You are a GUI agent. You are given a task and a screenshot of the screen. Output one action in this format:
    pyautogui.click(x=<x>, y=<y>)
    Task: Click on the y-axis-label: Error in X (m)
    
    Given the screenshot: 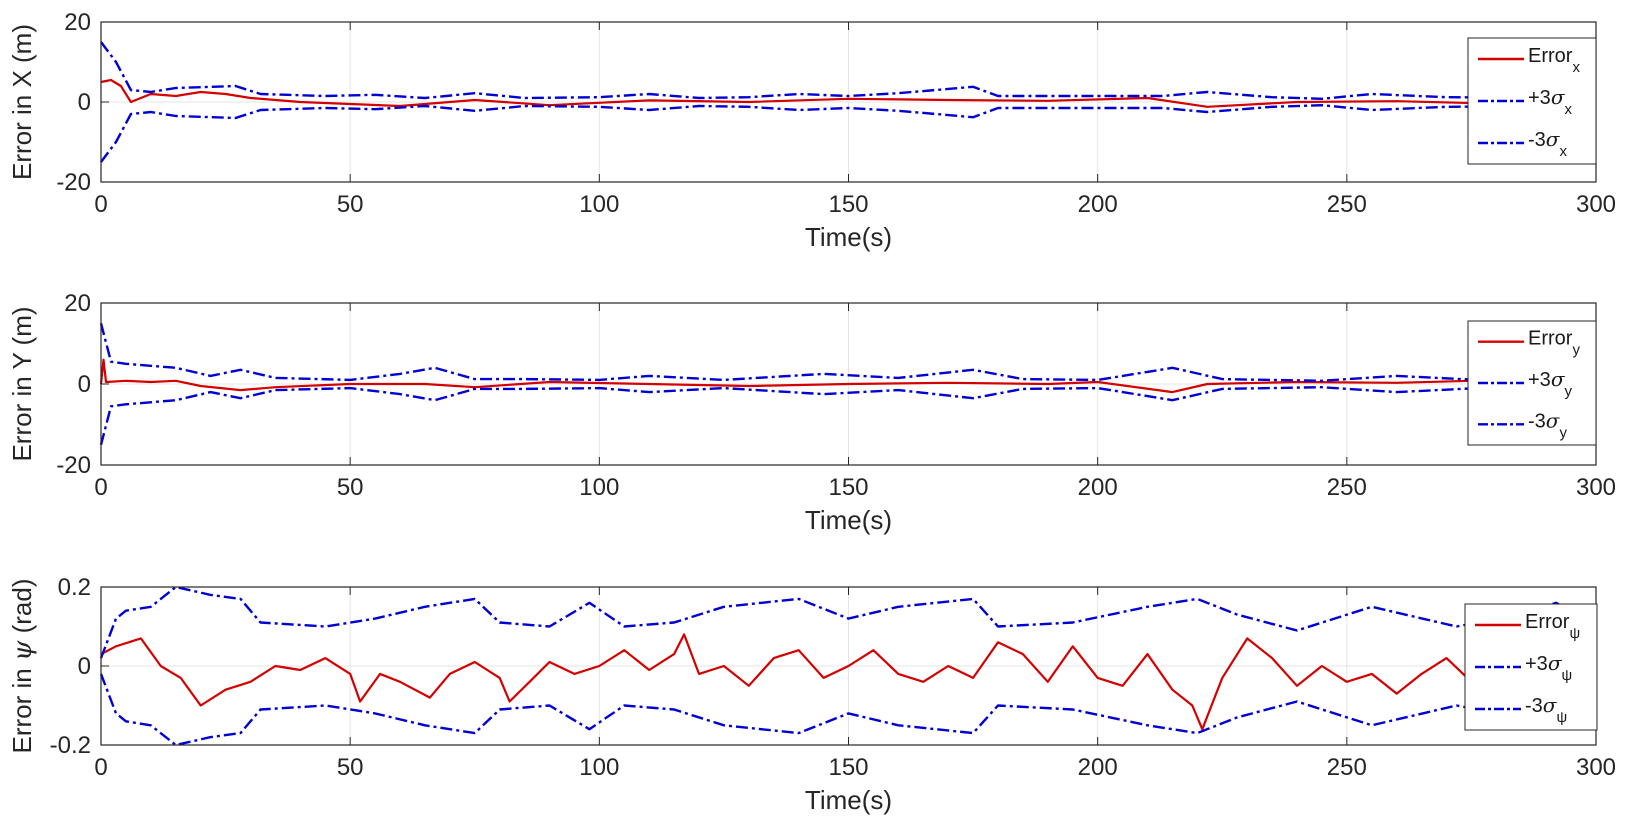 What is the action you would take?
    pyautogui.click(x=22, y=102)
    